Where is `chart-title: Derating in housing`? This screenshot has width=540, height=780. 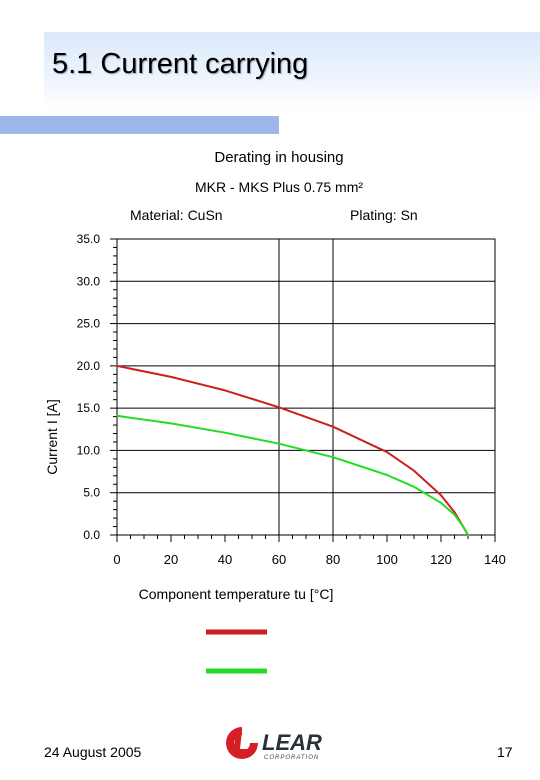 chart-title: Derating in housing is located at coordinates (278, 157).